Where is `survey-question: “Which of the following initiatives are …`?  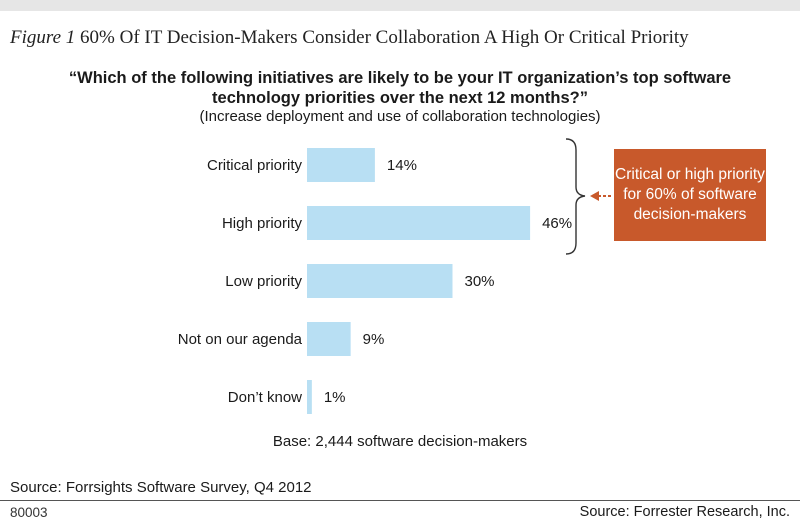
survey-question: “Which of the following initiatives are … is located at coordinates (400, 88).